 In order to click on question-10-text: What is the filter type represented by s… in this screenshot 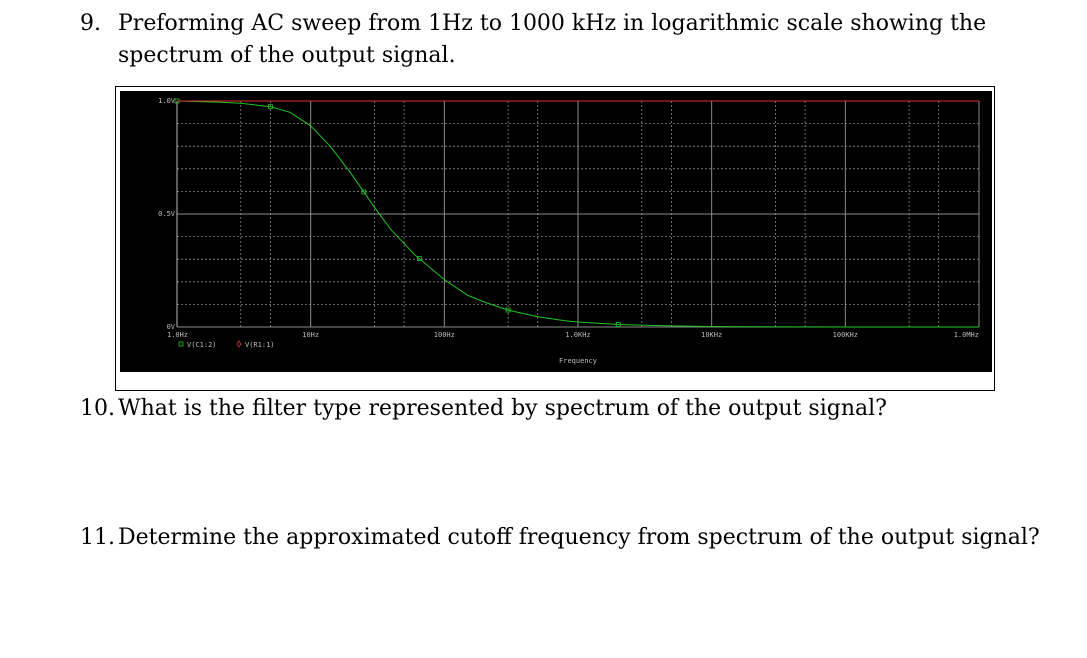, I will do `click(502, 408)`.